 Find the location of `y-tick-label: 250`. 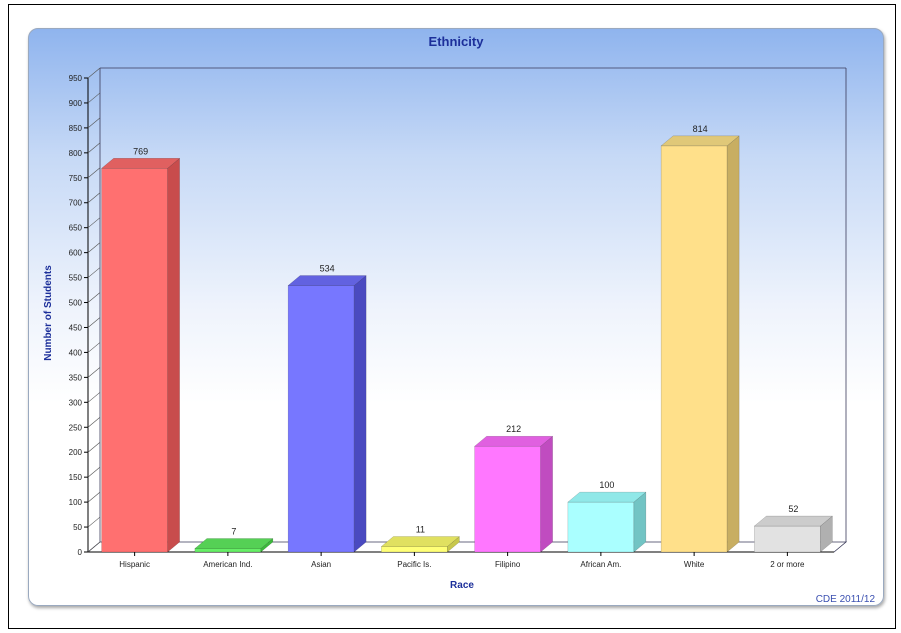

y-tick-label: 250 is located at coordinates (76, 427).